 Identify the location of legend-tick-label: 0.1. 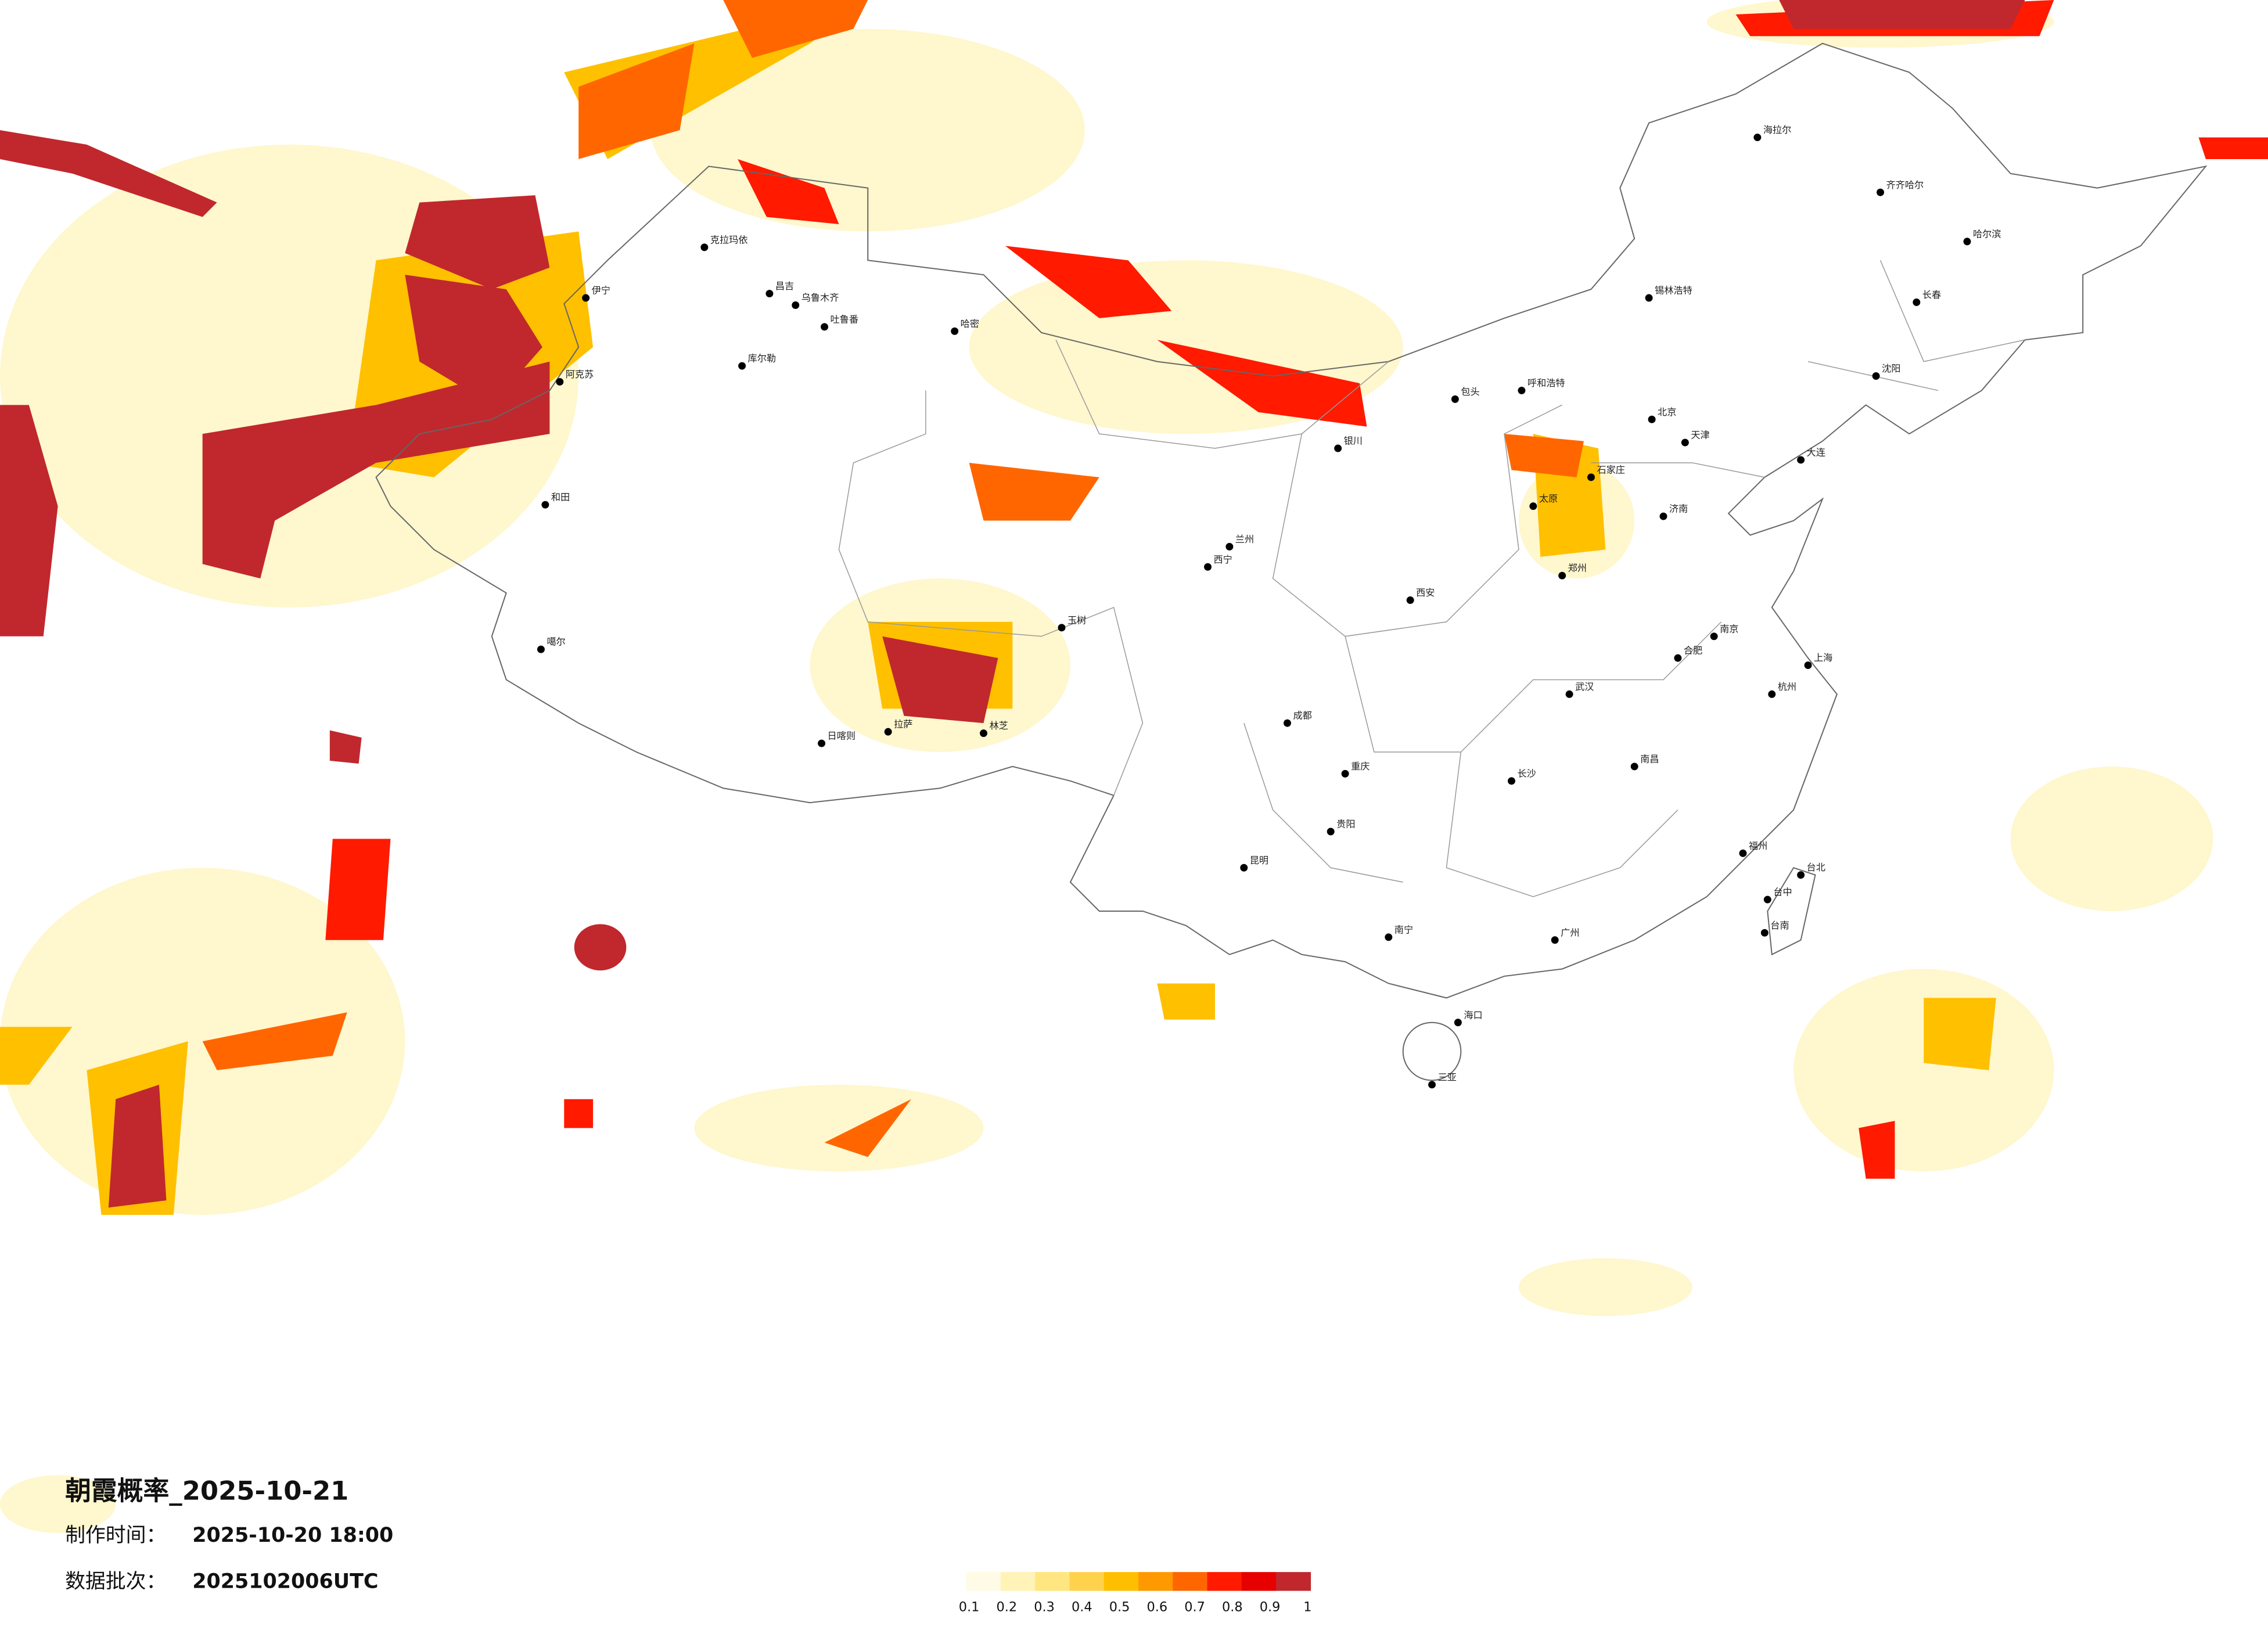
(969, 1606).